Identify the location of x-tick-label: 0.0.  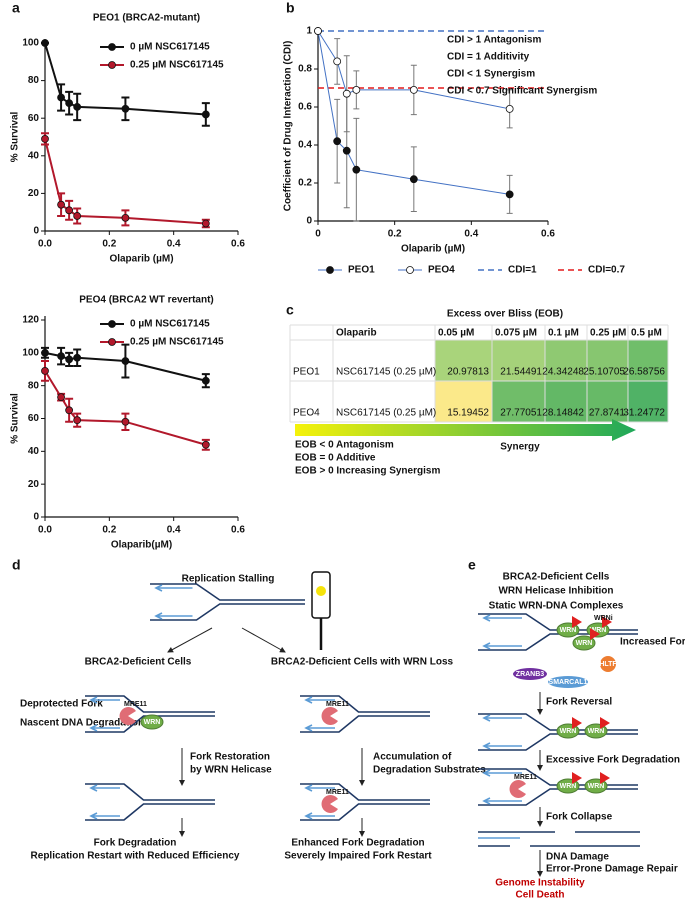
(45, 244).